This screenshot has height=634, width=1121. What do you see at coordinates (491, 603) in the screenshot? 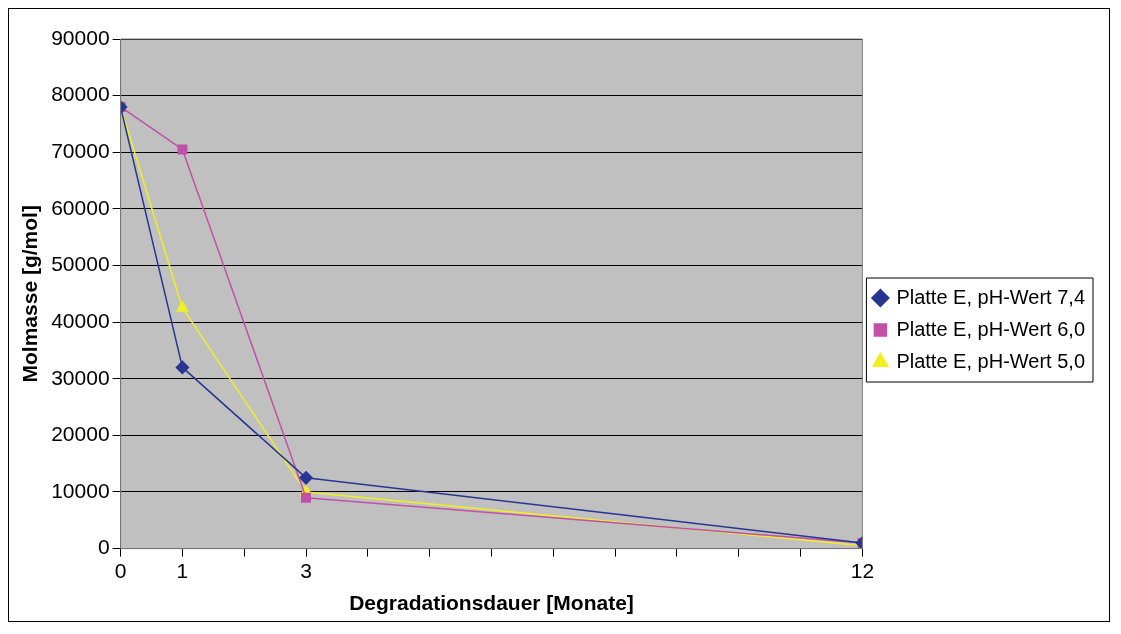
I see `x-axis-title: Degradationsdauer [Monate]` at bounding box center [491, 603].